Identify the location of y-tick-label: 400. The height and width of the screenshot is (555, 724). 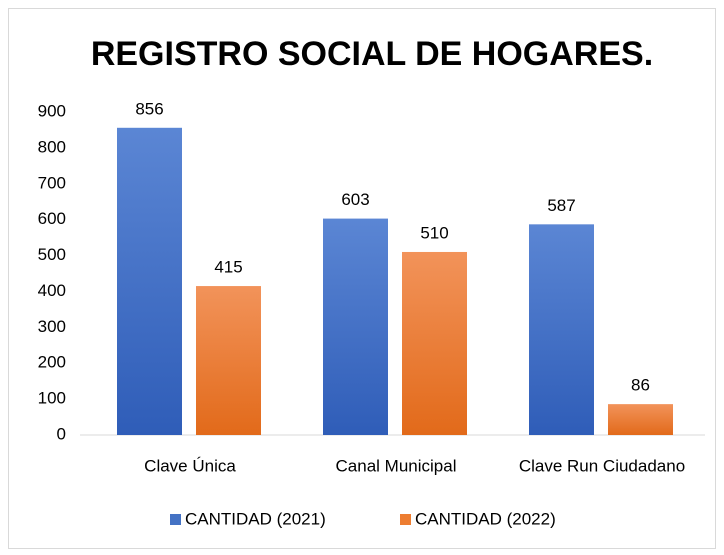
(52, 290).